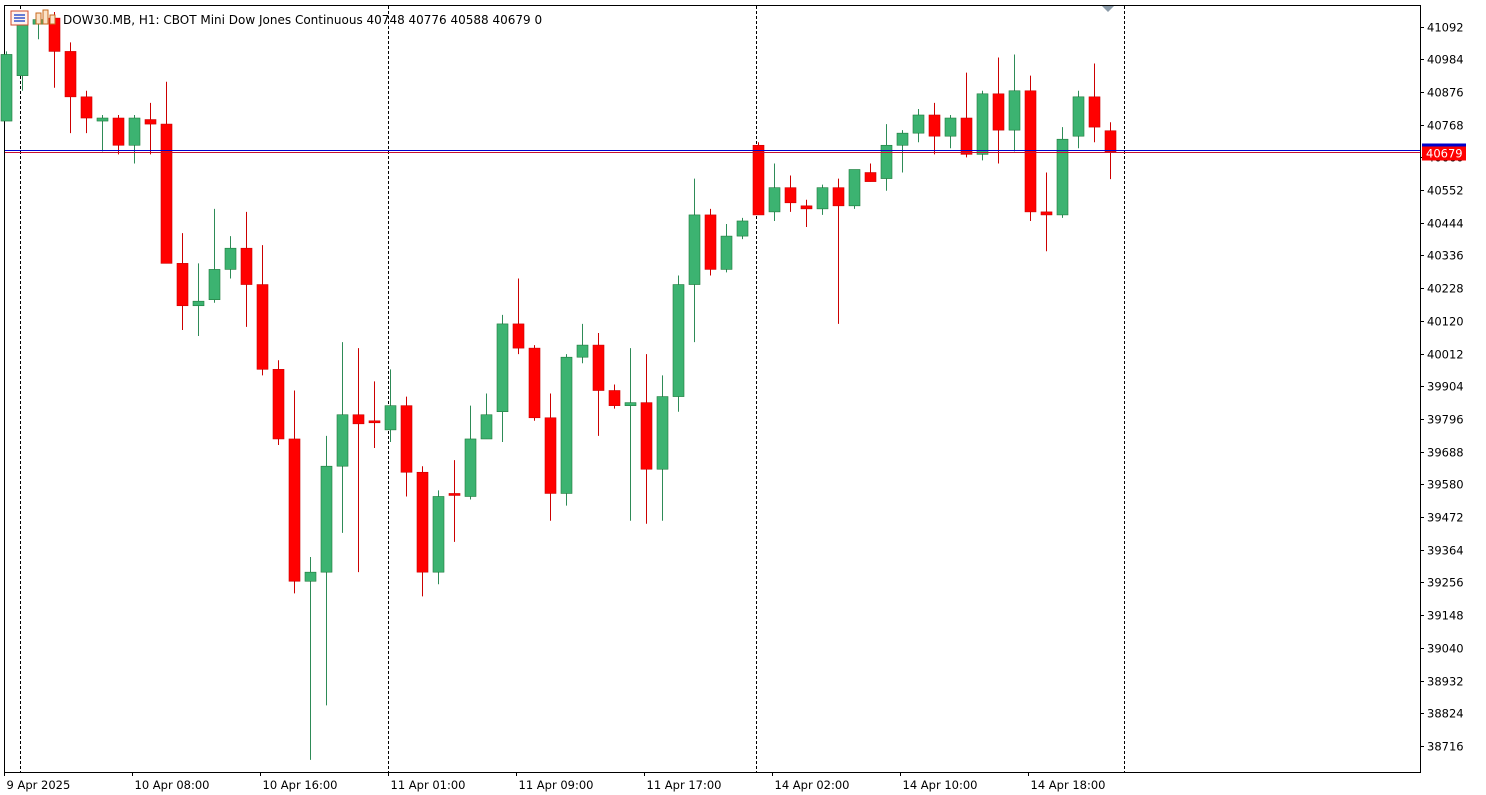  I want to click on x-tick-label: 10 Apr 08:00, so click(172, 785).